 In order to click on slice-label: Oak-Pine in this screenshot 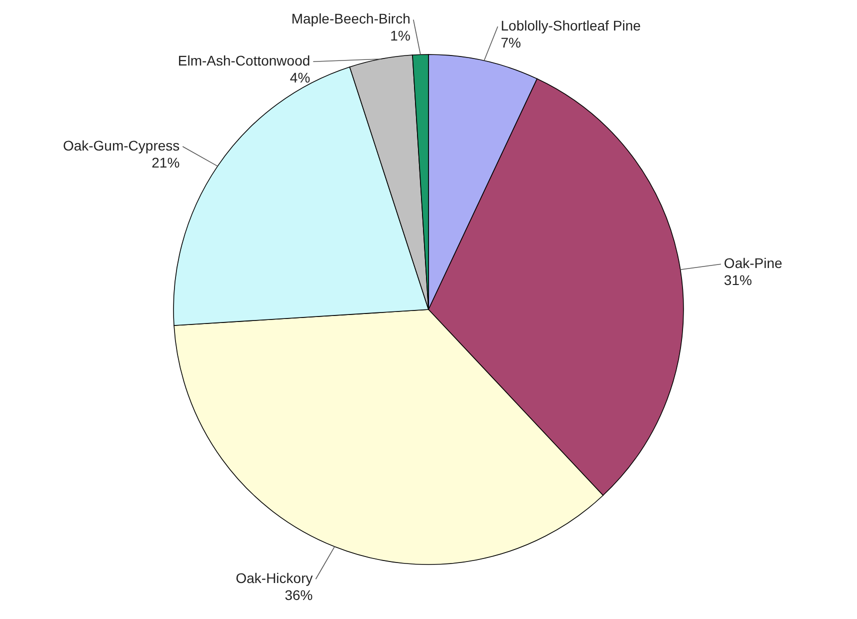, I will do `click(753, 263)`.